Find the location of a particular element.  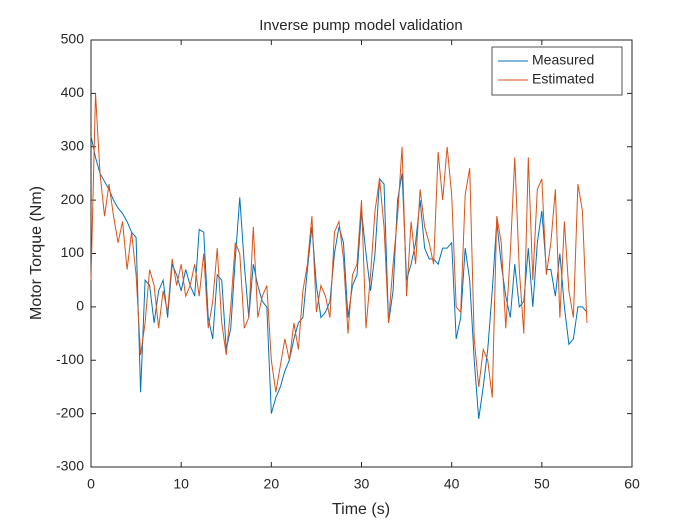

y-tick-label: 400 is located at coordinates (73, 92).